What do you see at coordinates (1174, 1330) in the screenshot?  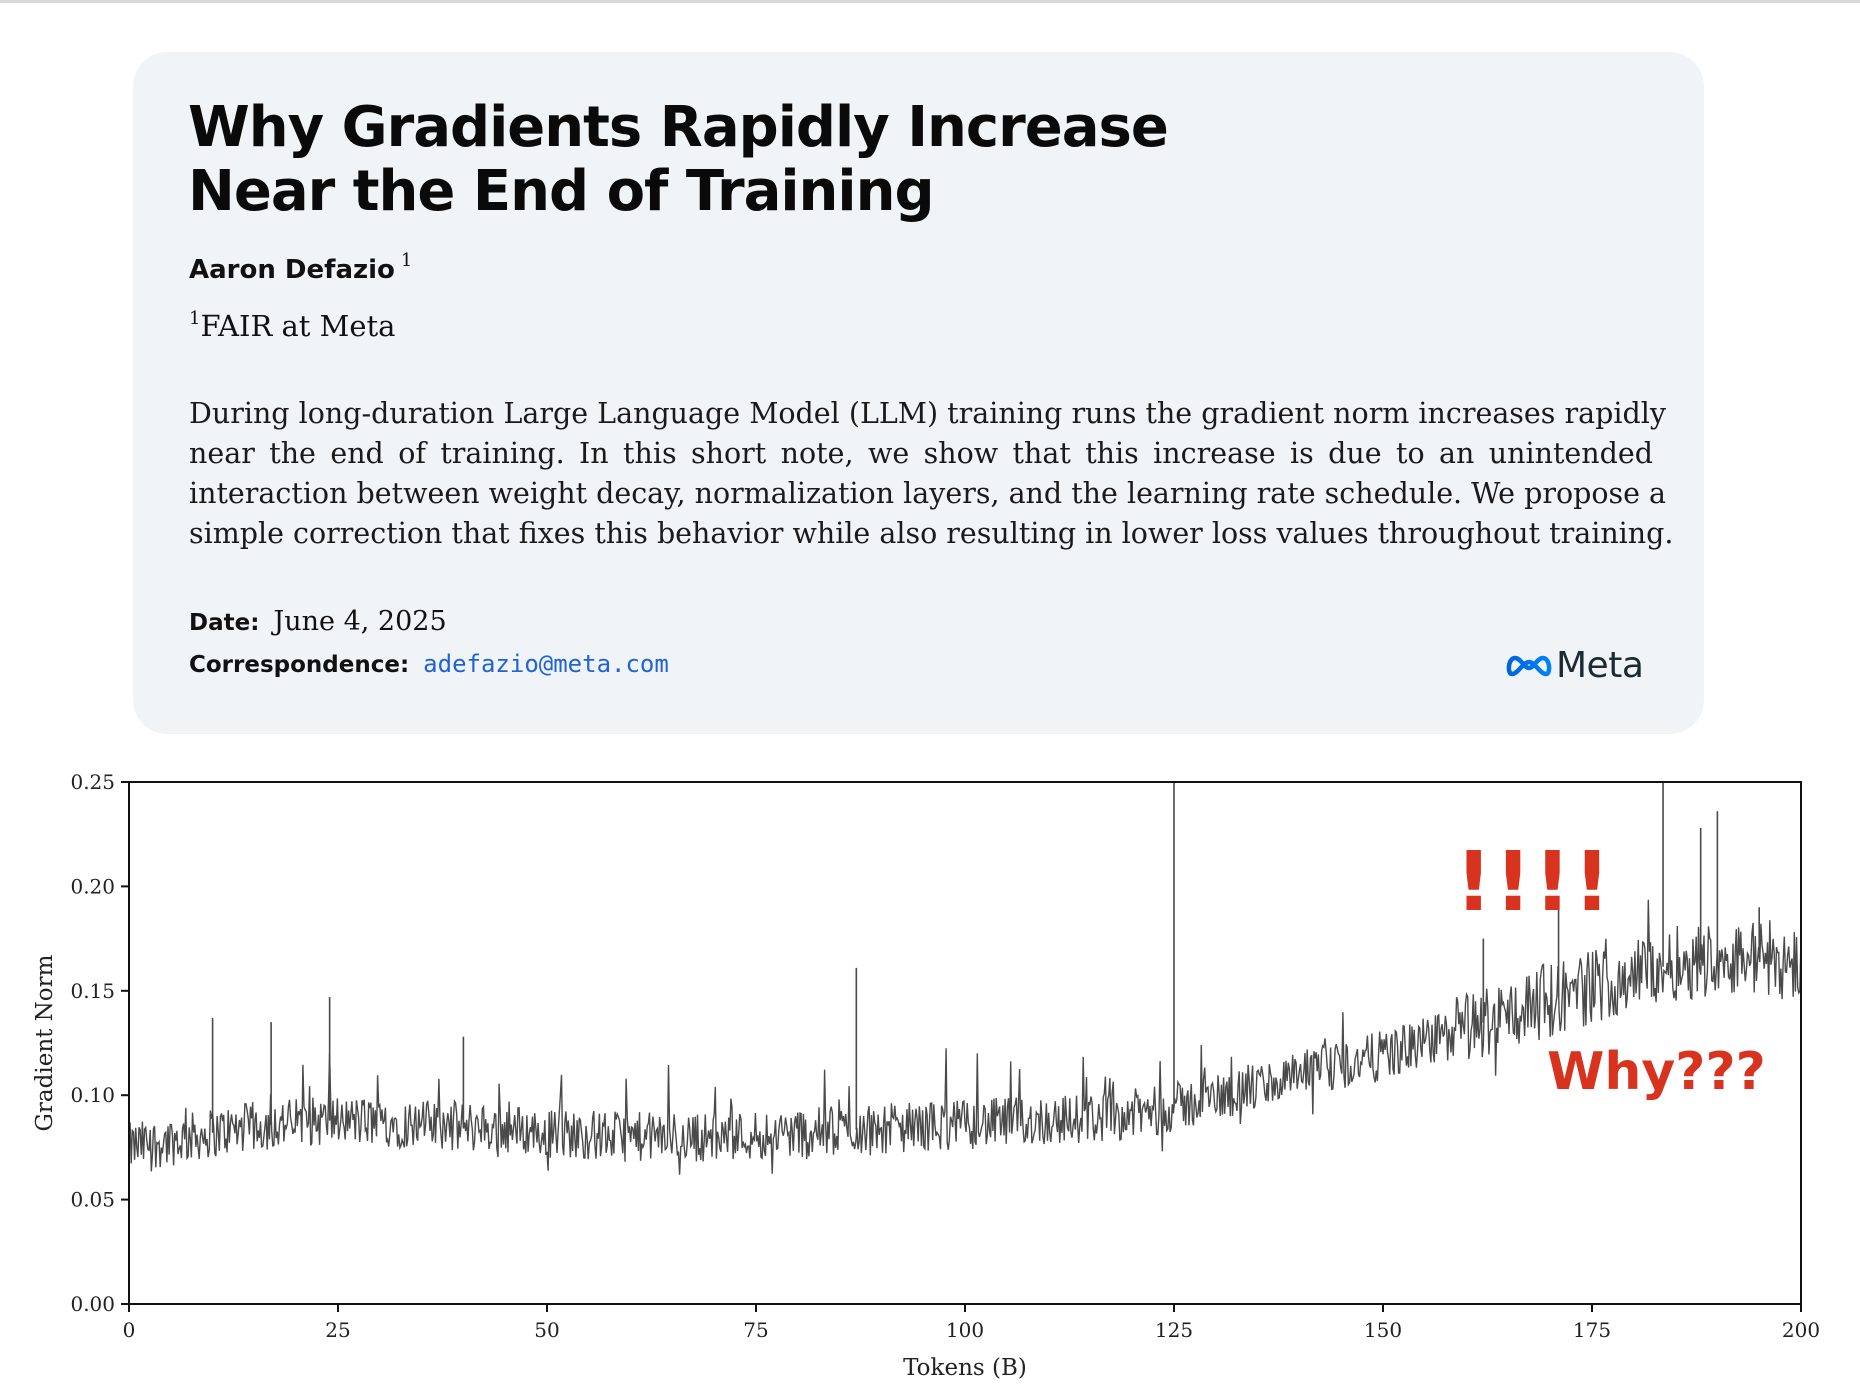 I see `x-tick-label: 125` at bounding box center [1174, 1330].